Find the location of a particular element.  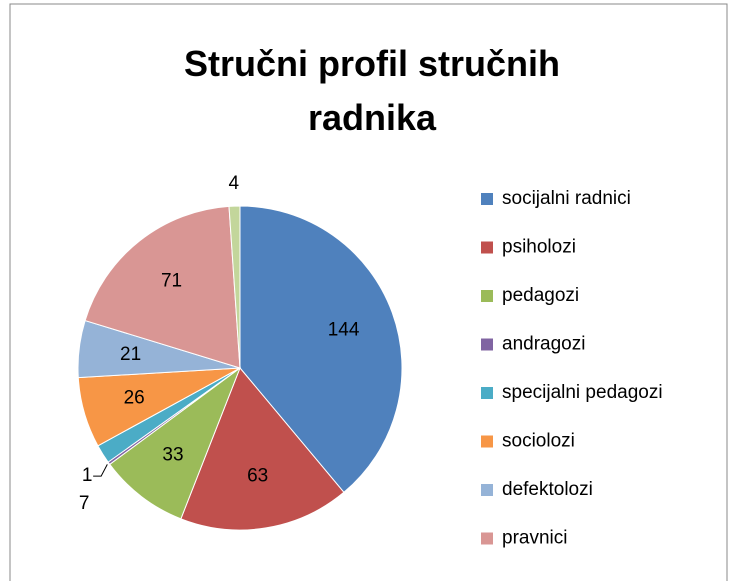

data-label: 7 is located at coordinates (84, 503).